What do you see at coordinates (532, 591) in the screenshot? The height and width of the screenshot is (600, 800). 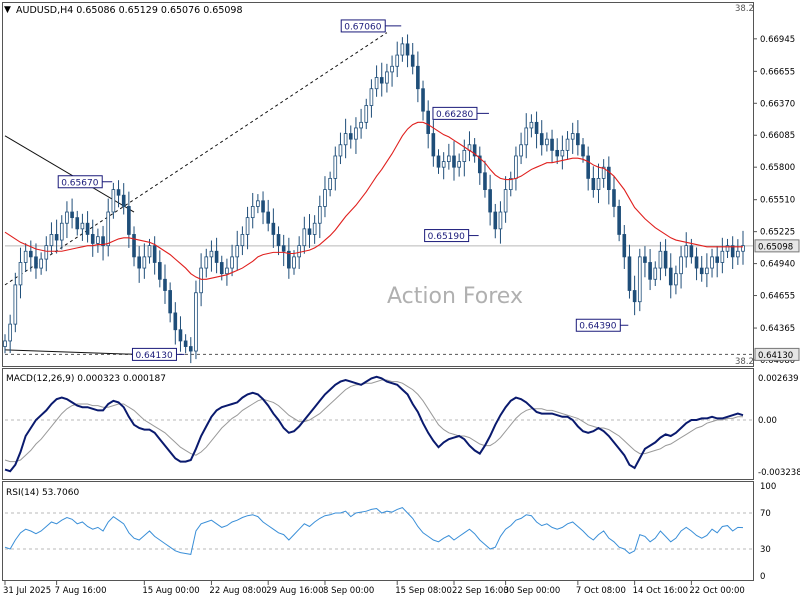 I see `x-tick-label: 30 Sep 00:00` at bounding box center [532, 591].